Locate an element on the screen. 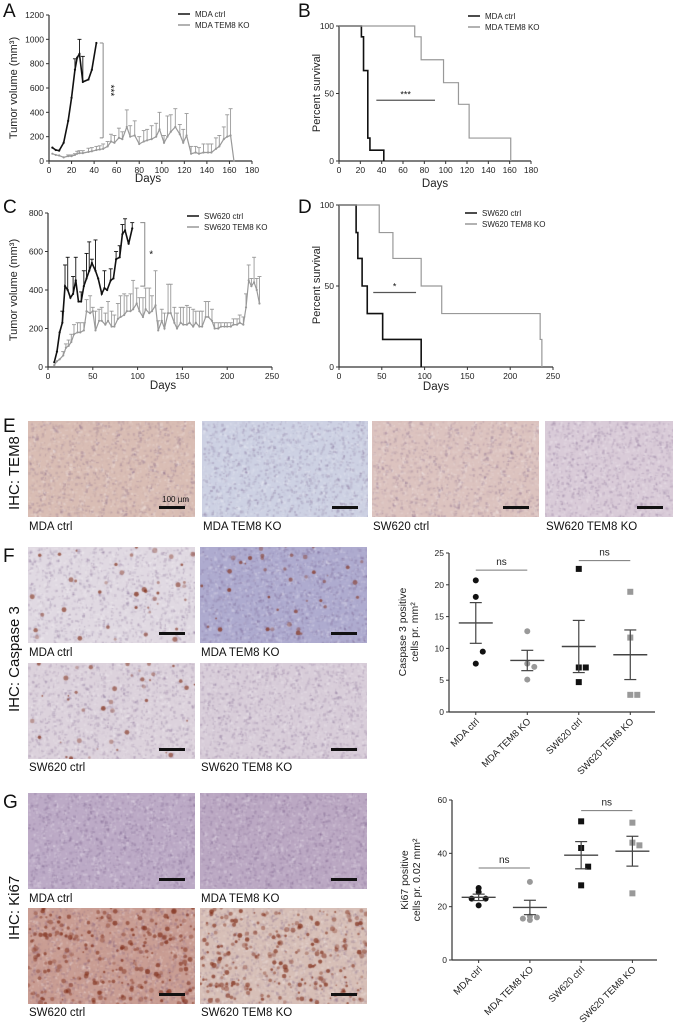 The image size is (675, 1024). y-tick-label: 5 is located at coordinates (441, 680).